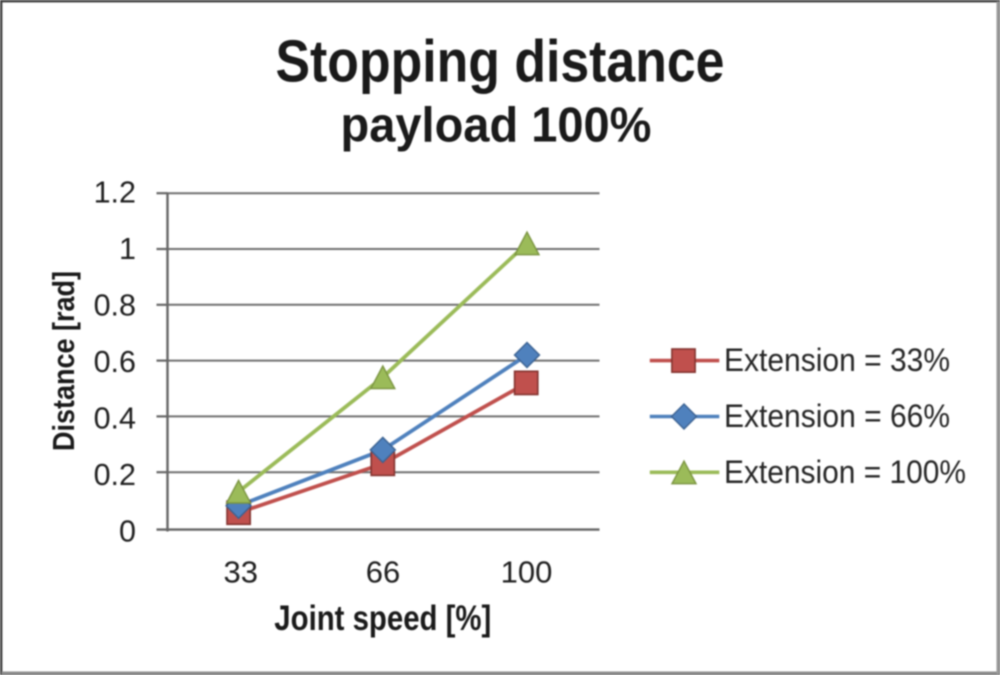 Image resolution: width=1000 pixels, height=675 pixels. What do you see at coordinates (127, 249) in the screenshot?
I see `svg-text: 1` at bounding box center [127, 249].